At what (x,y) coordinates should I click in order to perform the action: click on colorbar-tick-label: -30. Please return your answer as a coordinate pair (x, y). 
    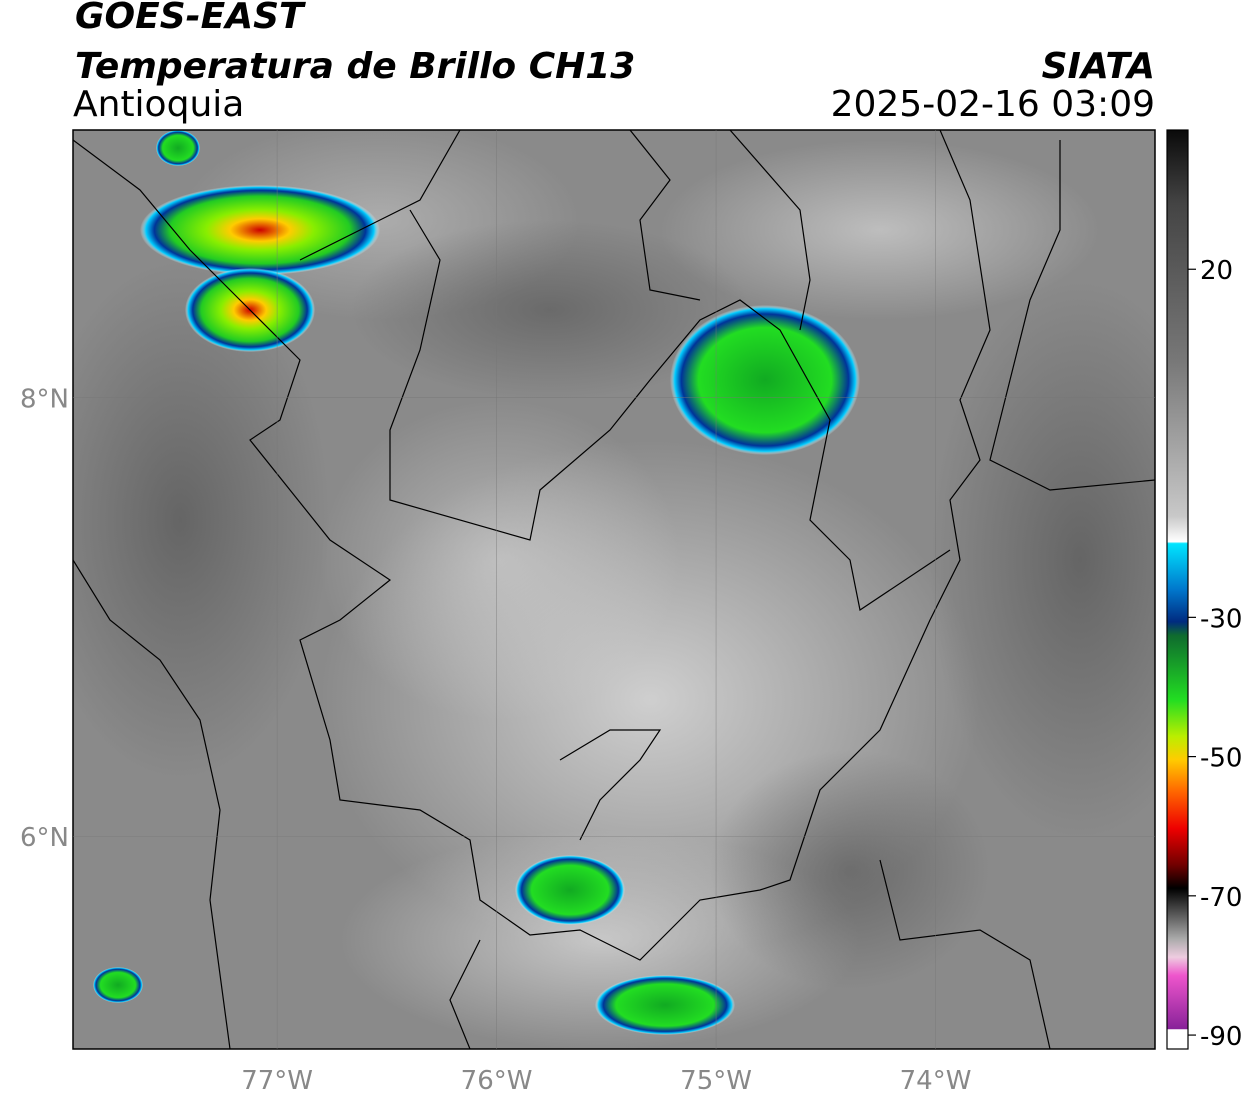
    Looking at the image, I should click on (1221, 619).